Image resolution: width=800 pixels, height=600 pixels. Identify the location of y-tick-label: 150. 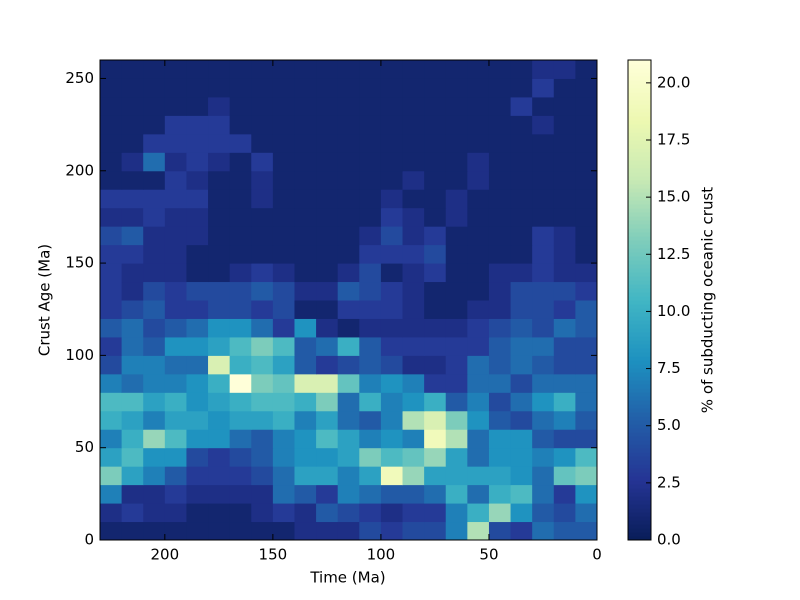
(79, 263).